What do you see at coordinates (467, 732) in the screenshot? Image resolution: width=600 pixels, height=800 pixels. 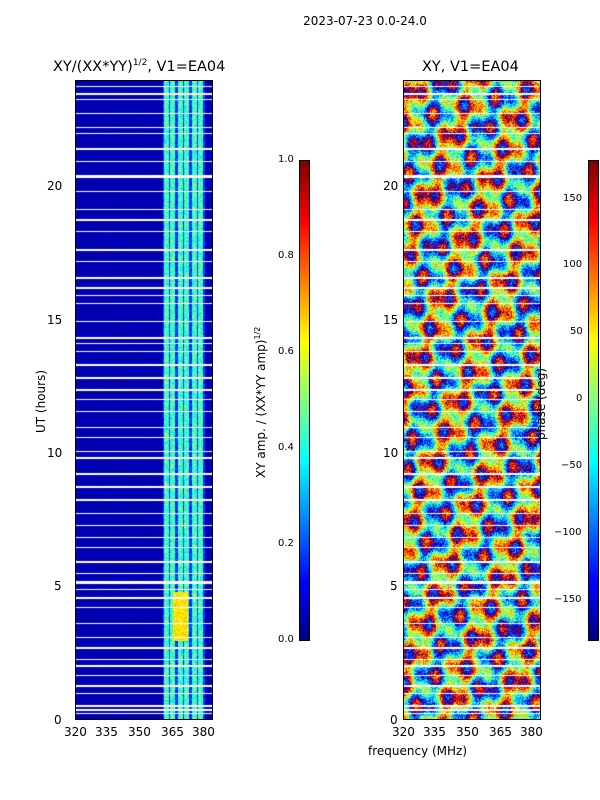 I see `p2-xtick-350: 350` at bounding box center [467, 732].